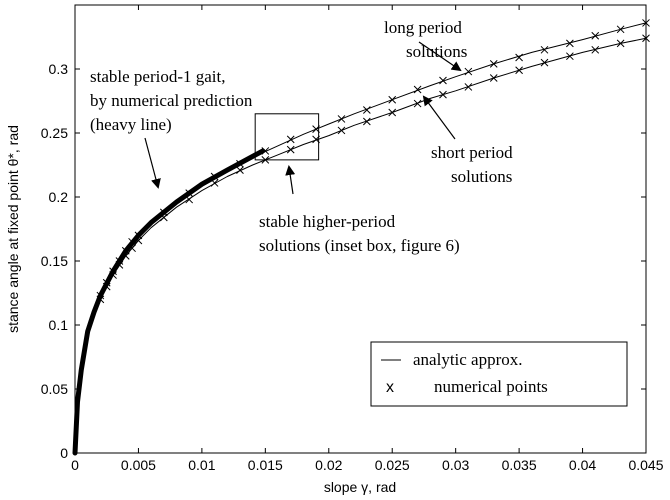 Image resolution: width=670 pixels, height=500 pixels. I want to click on y-tick-label: 0.2, so click(59, 197).